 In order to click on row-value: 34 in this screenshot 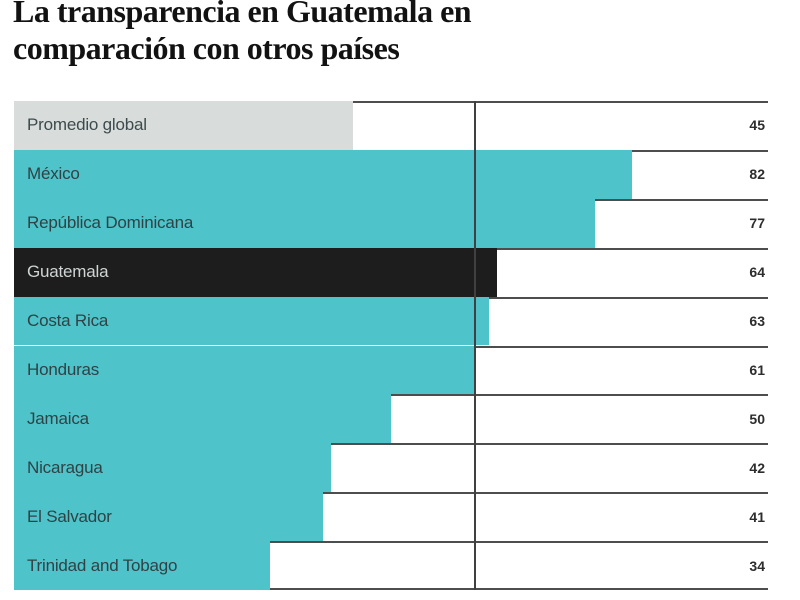, I will do `click(757, 565)`.